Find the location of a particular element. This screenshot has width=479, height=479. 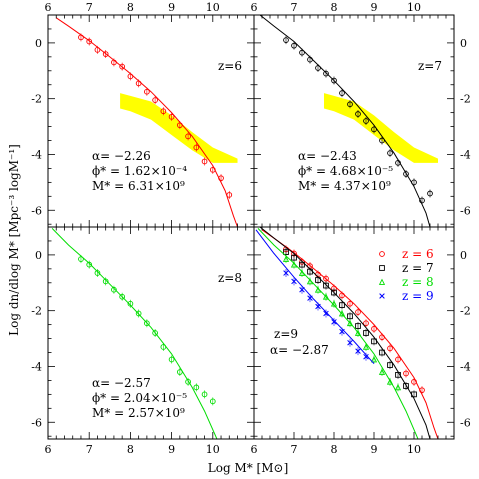

fit-parameter: M* = 2.57×10⁹ is located at coordinates (138, 413).